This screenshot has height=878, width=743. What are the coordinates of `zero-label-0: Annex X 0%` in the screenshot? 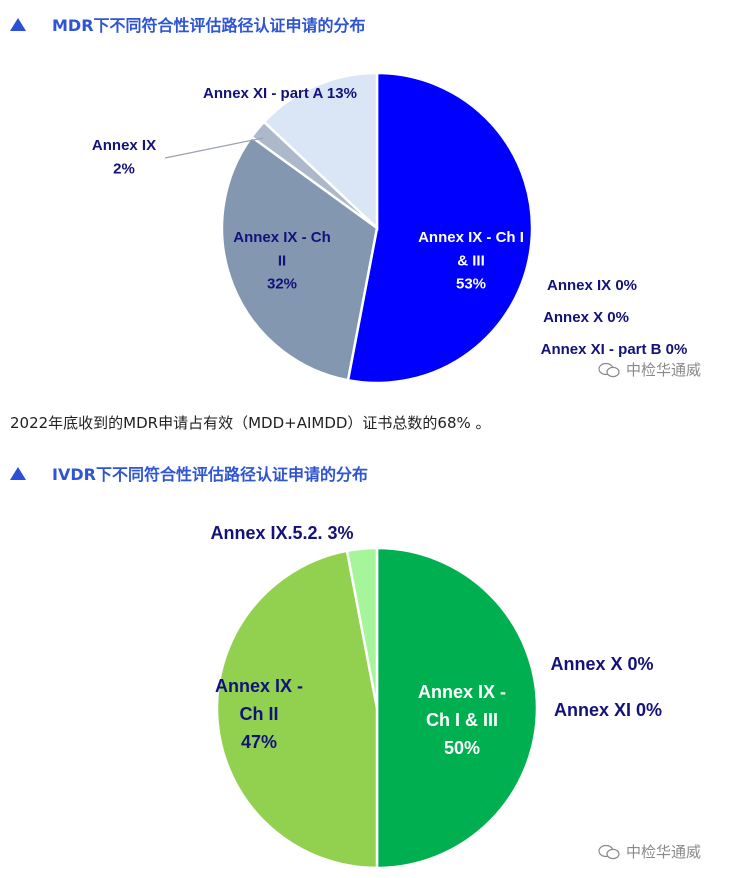 It's located at (601, 664).